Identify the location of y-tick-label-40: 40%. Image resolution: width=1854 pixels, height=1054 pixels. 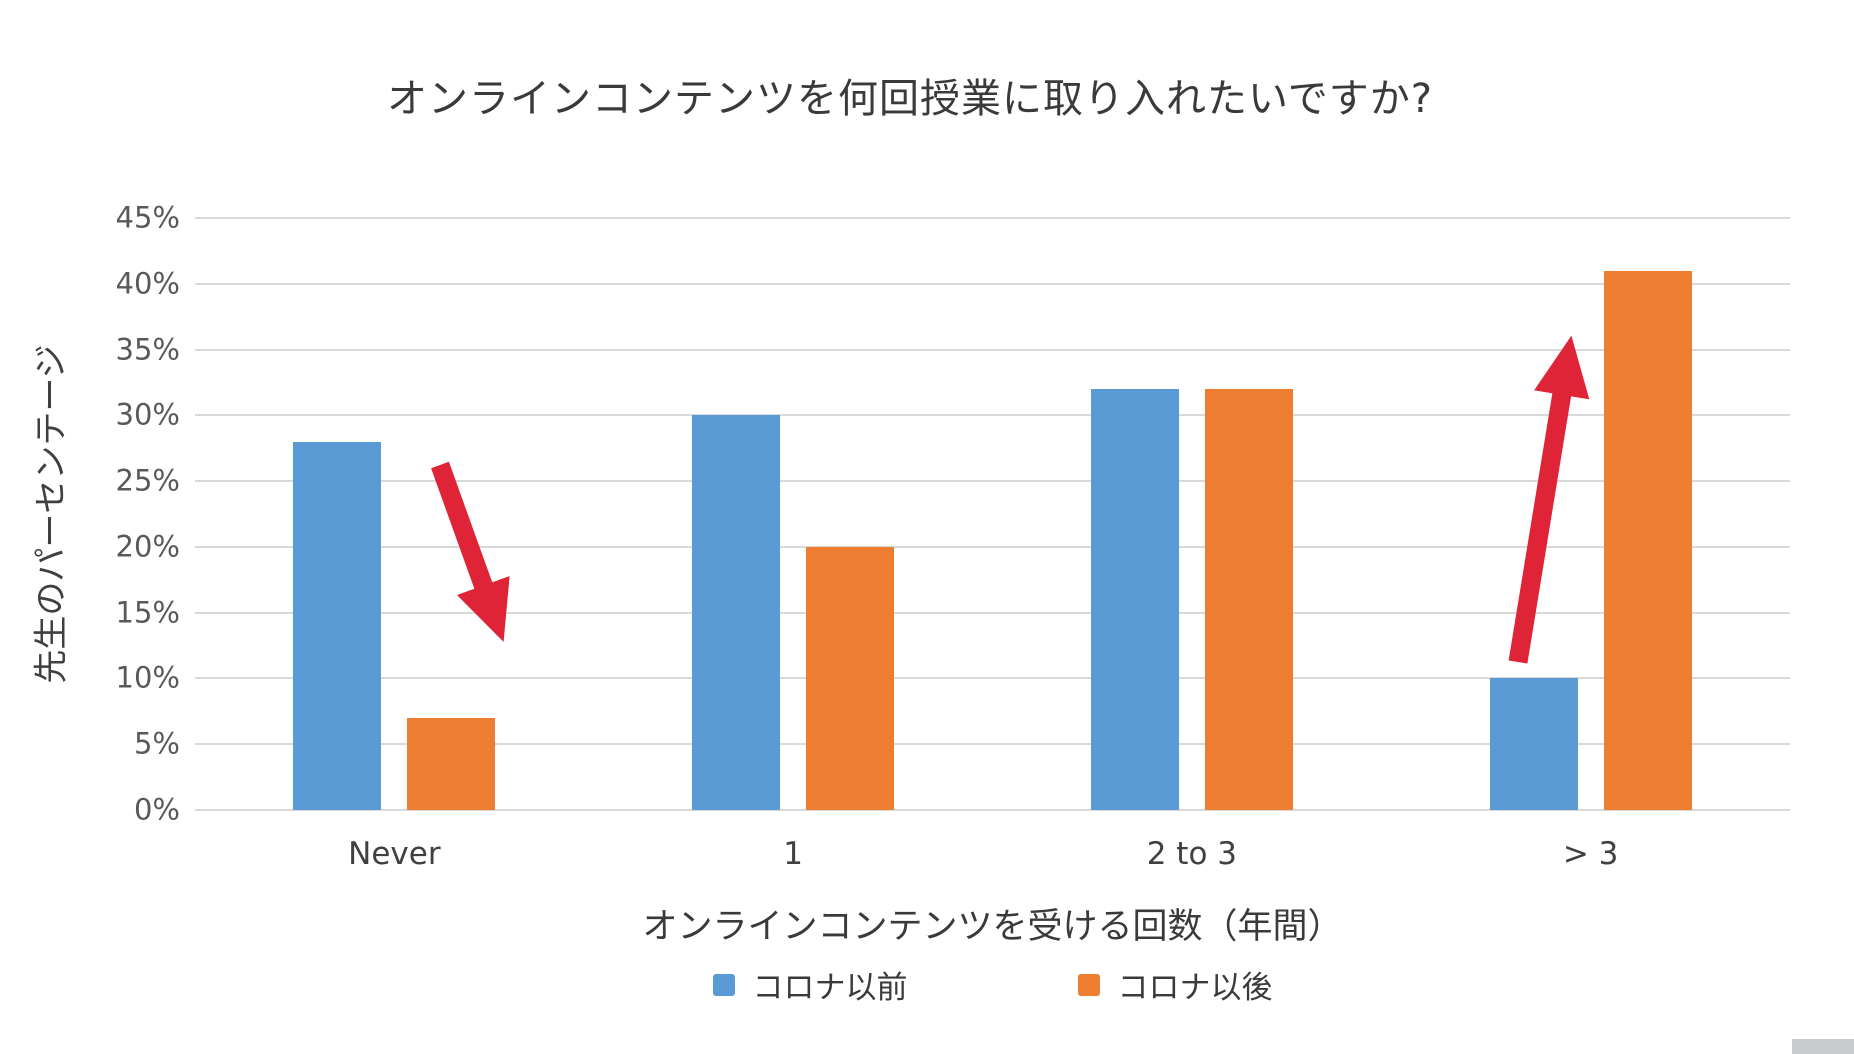
(147, 283).